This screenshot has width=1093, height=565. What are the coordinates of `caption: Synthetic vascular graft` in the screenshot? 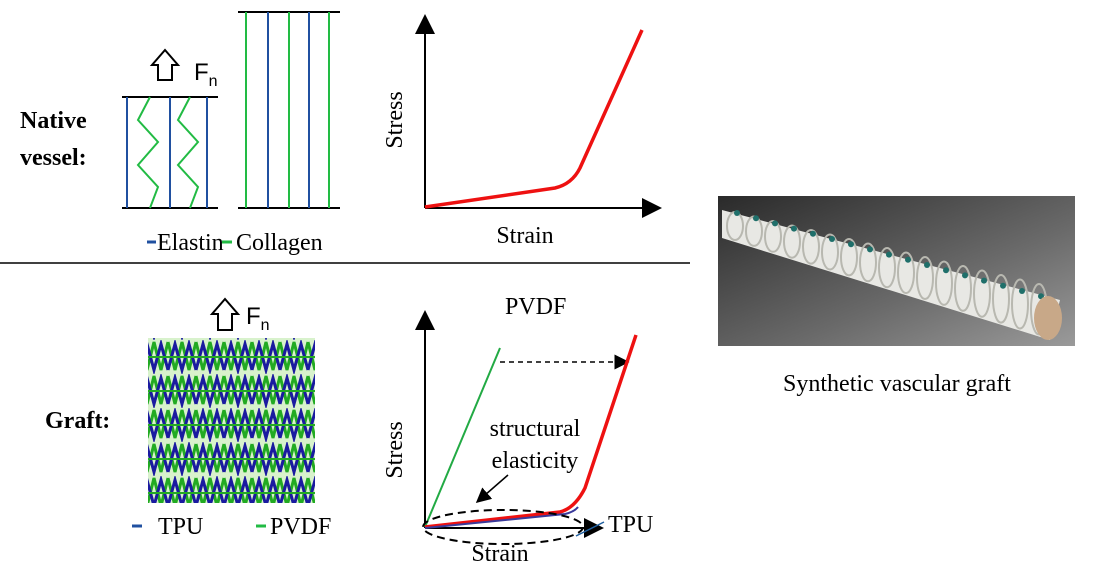 It's located at (897, 384).